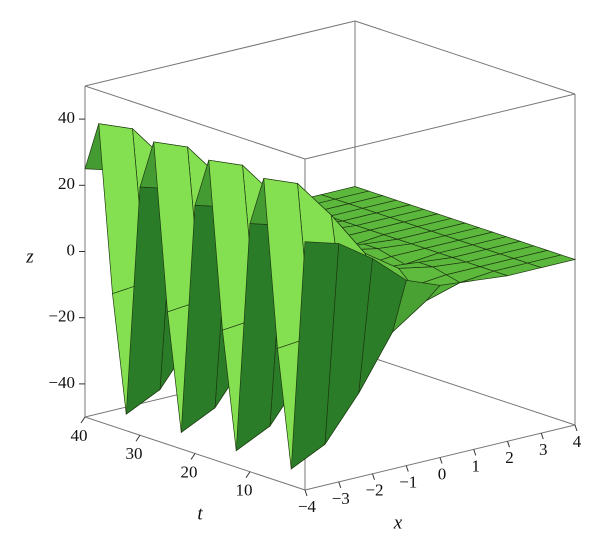  Describe the element at coordinates (341, 498) in the screenshot. I see `x-tick-label: −3` at that location.